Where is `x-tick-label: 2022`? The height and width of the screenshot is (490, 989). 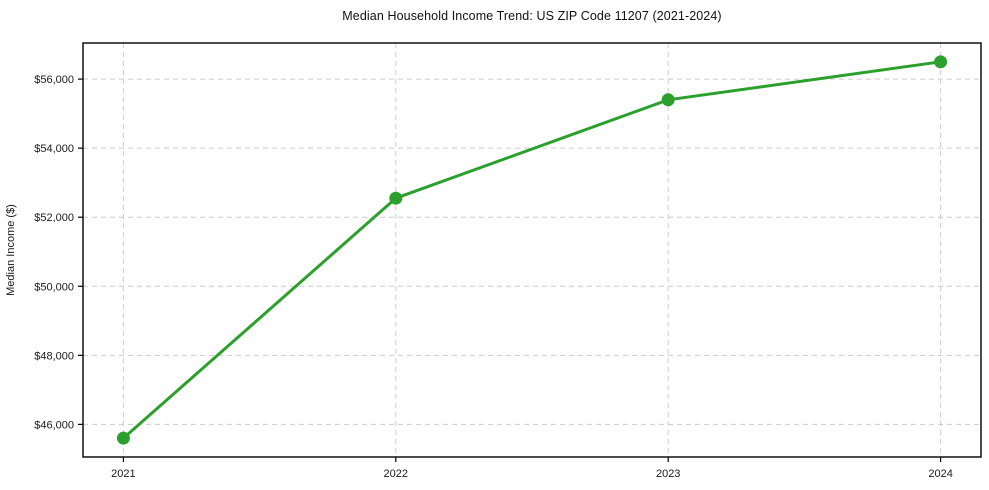 x-tick-label: 2022 is located at coordinates (396, 474).